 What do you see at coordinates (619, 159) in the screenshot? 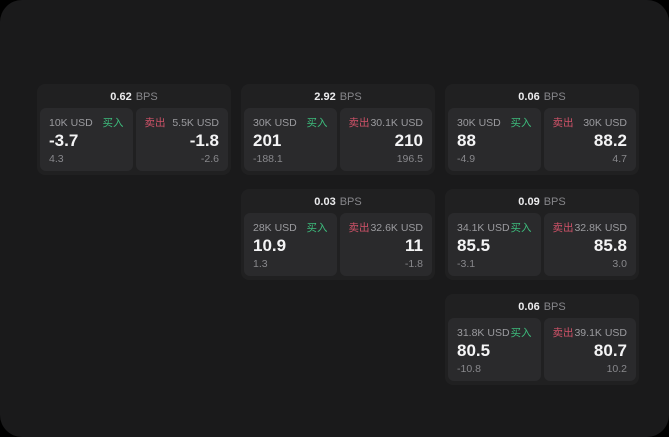
I see `sell-delta: 4.7` at bounding box center [619, 159].